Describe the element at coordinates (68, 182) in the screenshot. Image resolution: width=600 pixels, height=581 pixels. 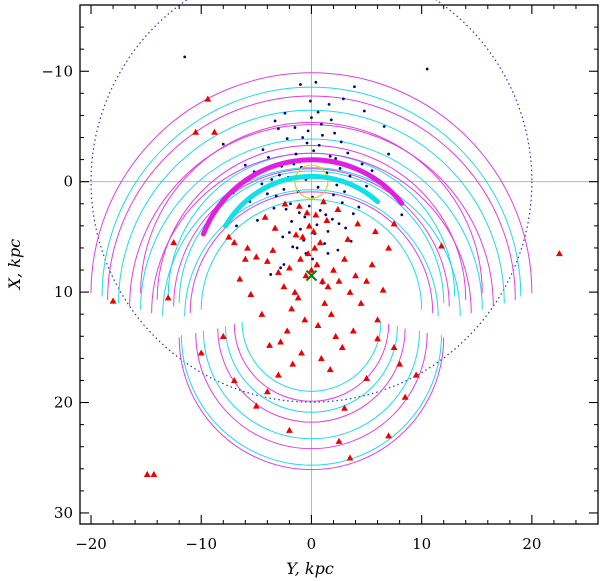
I see `y-tick-label: 0` at that location.